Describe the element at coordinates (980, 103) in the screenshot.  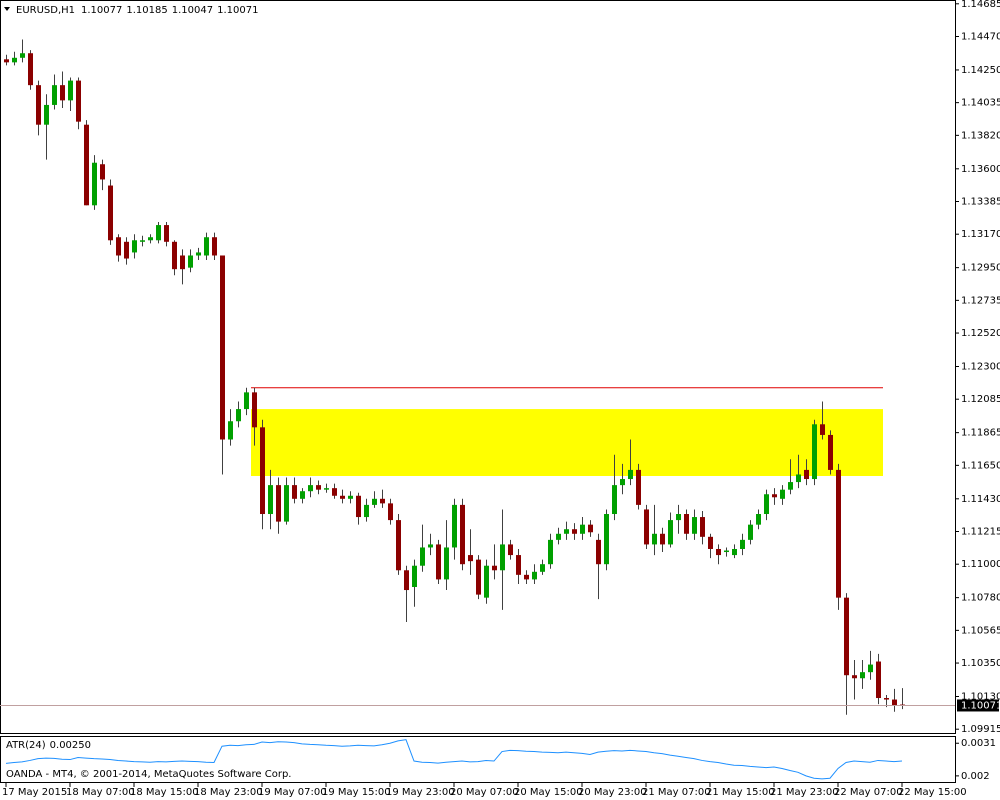
I see `y-tick-label: 1.14035` at that location.